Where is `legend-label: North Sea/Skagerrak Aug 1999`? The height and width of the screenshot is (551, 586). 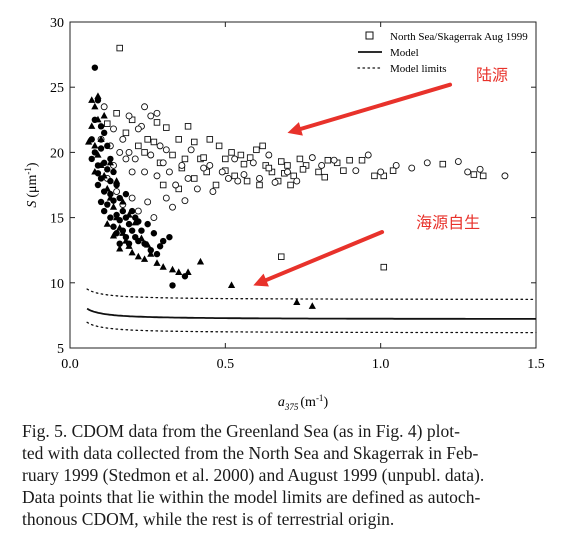 legend-label: North Sea/Skagerrak Aug 1999 is located at coordinates (459, 37).